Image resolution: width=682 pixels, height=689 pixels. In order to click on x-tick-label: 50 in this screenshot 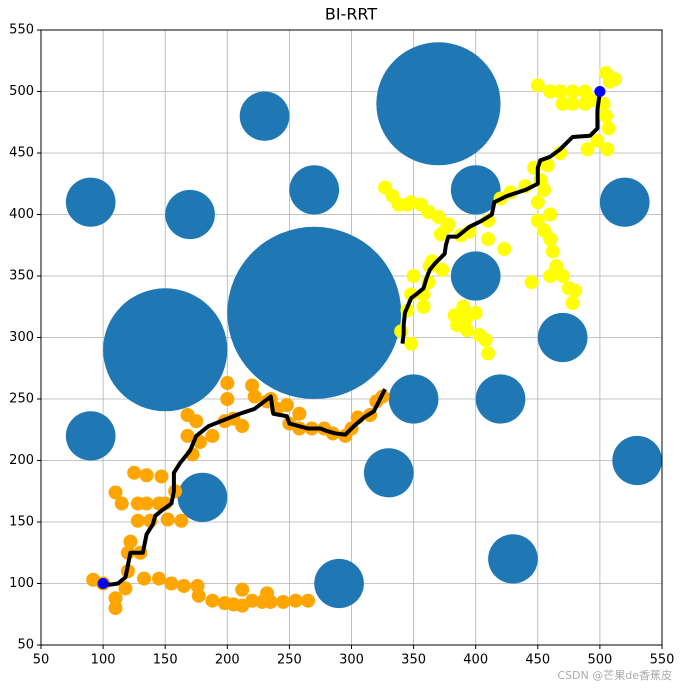, I will do `click(41, 660)`.